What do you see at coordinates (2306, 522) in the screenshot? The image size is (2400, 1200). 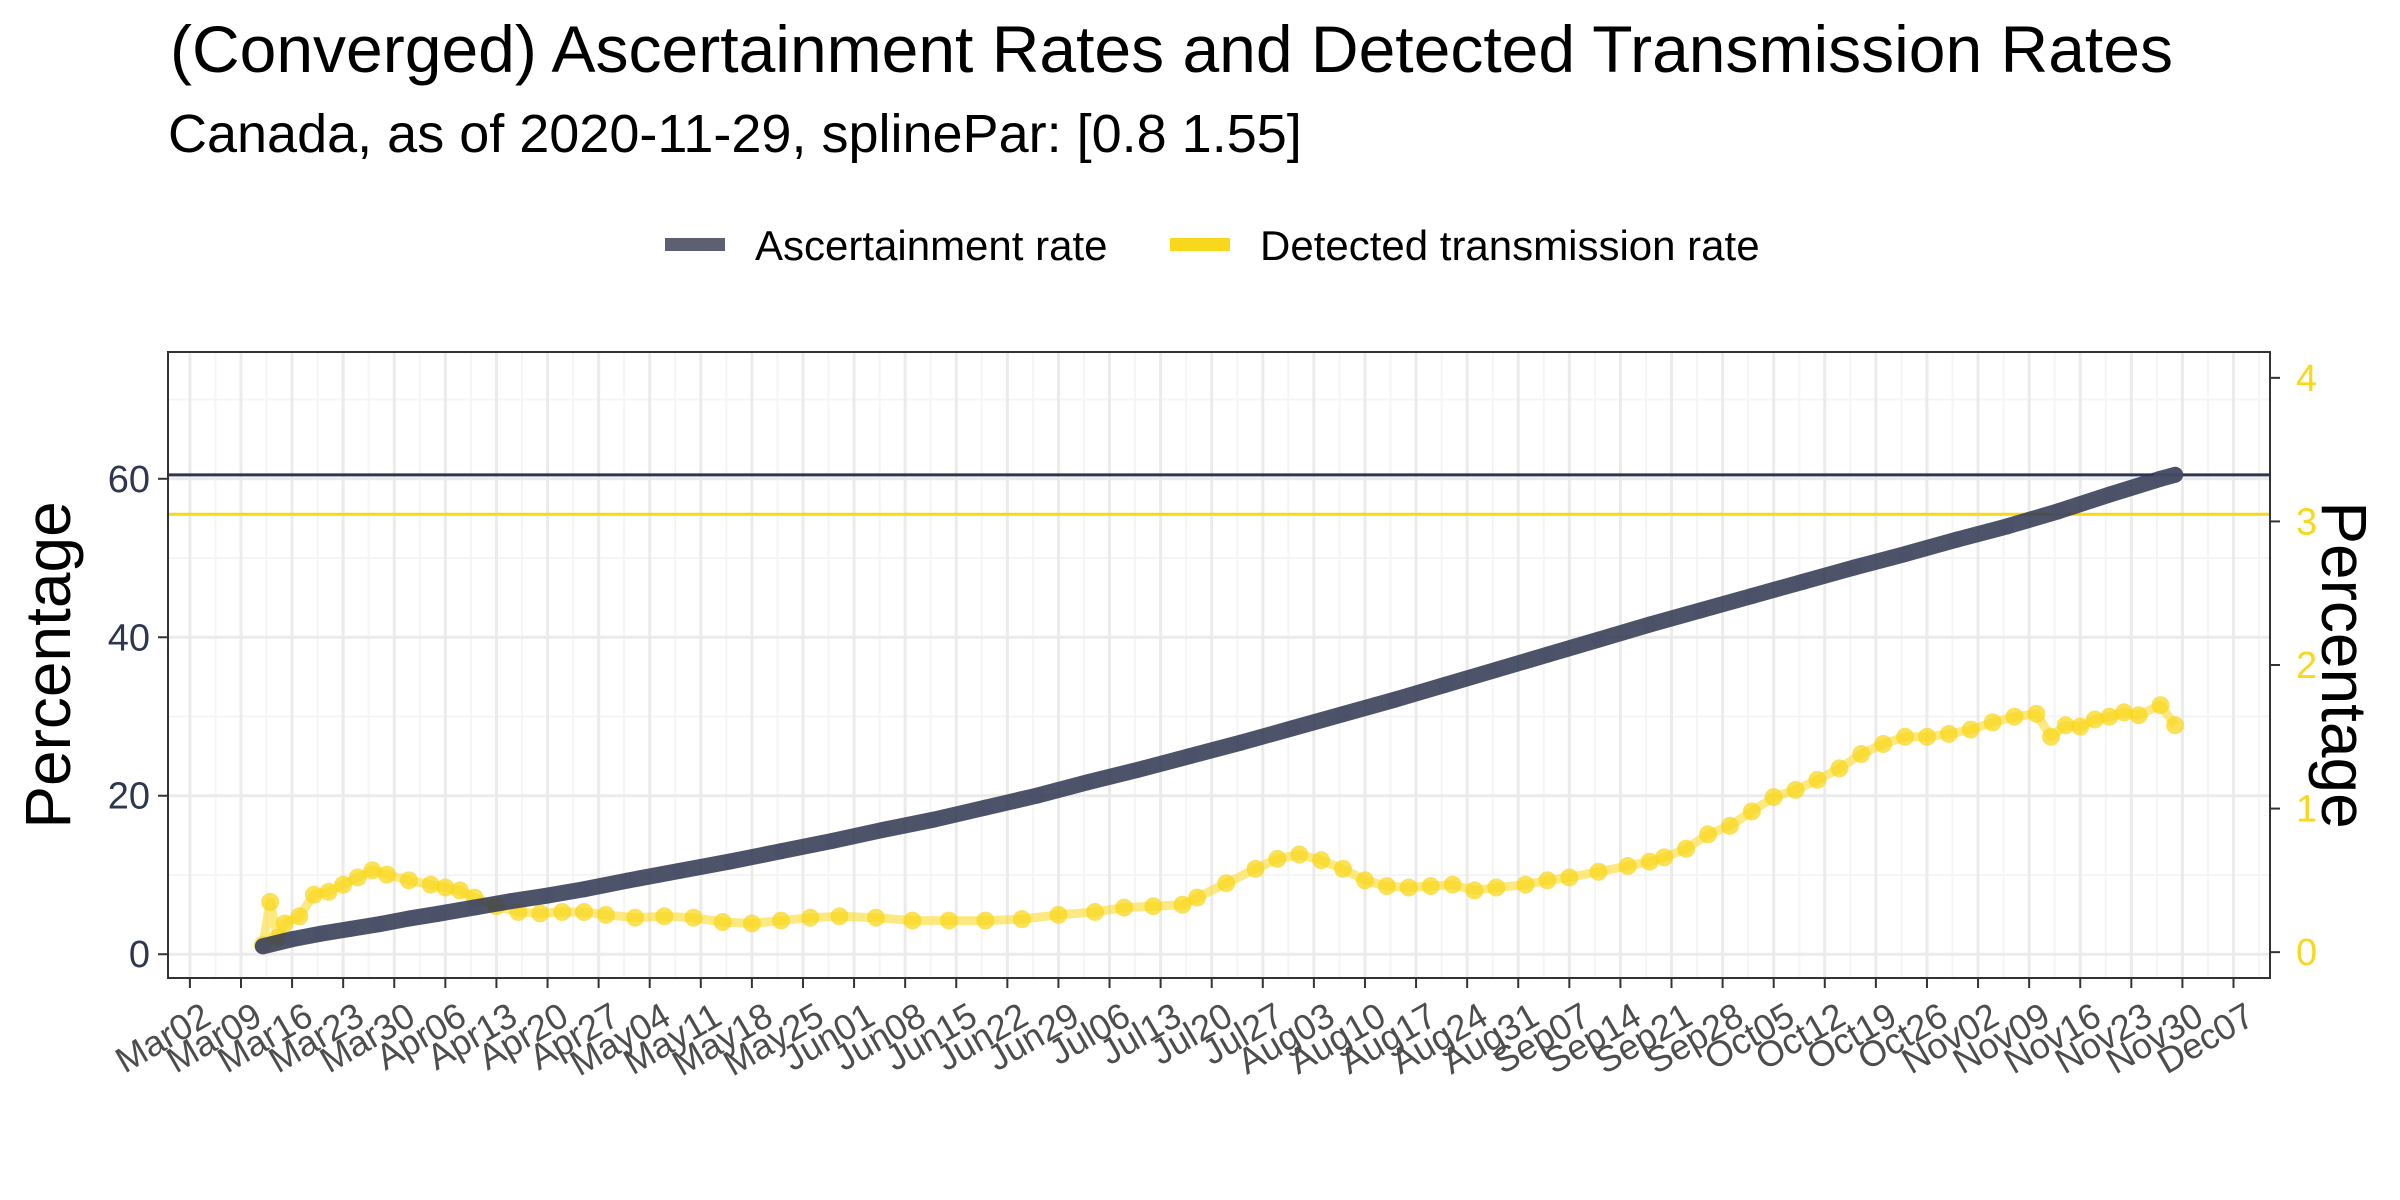 I see `y-right-tick-label: 3` at bounding box center [2306, 522].